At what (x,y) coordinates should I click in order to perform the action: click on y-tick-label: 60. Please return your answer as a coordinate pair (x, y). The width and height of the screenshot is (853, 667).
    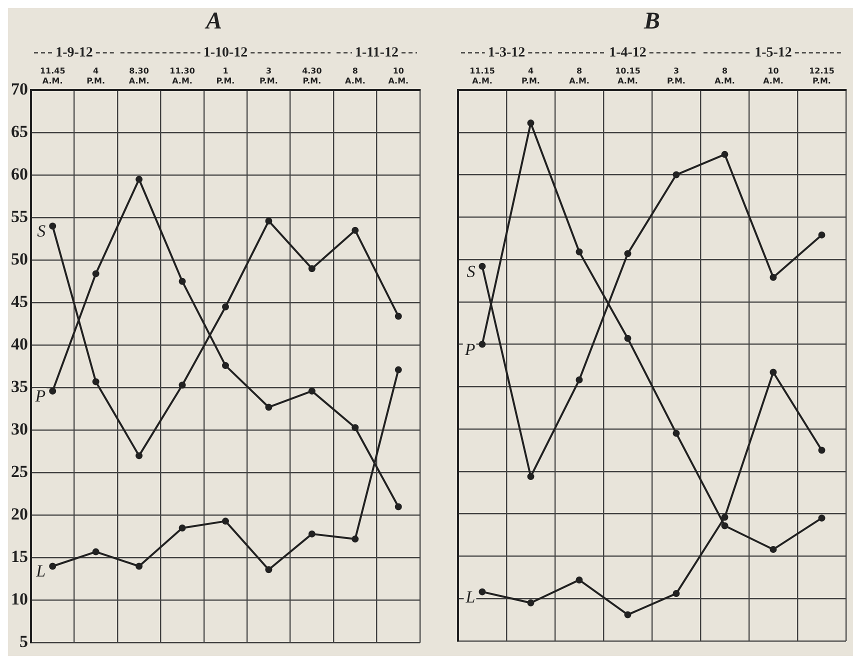
    Looking at the image, I should click on (19, 174).